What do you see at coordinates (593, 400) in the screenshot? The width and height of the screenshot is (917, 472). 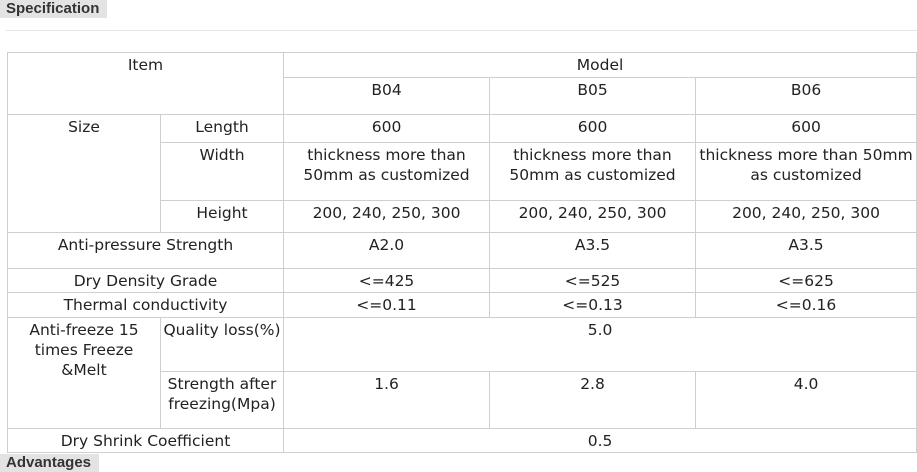 I see `table-cell: 2.8` at bounding box center [593, 400].